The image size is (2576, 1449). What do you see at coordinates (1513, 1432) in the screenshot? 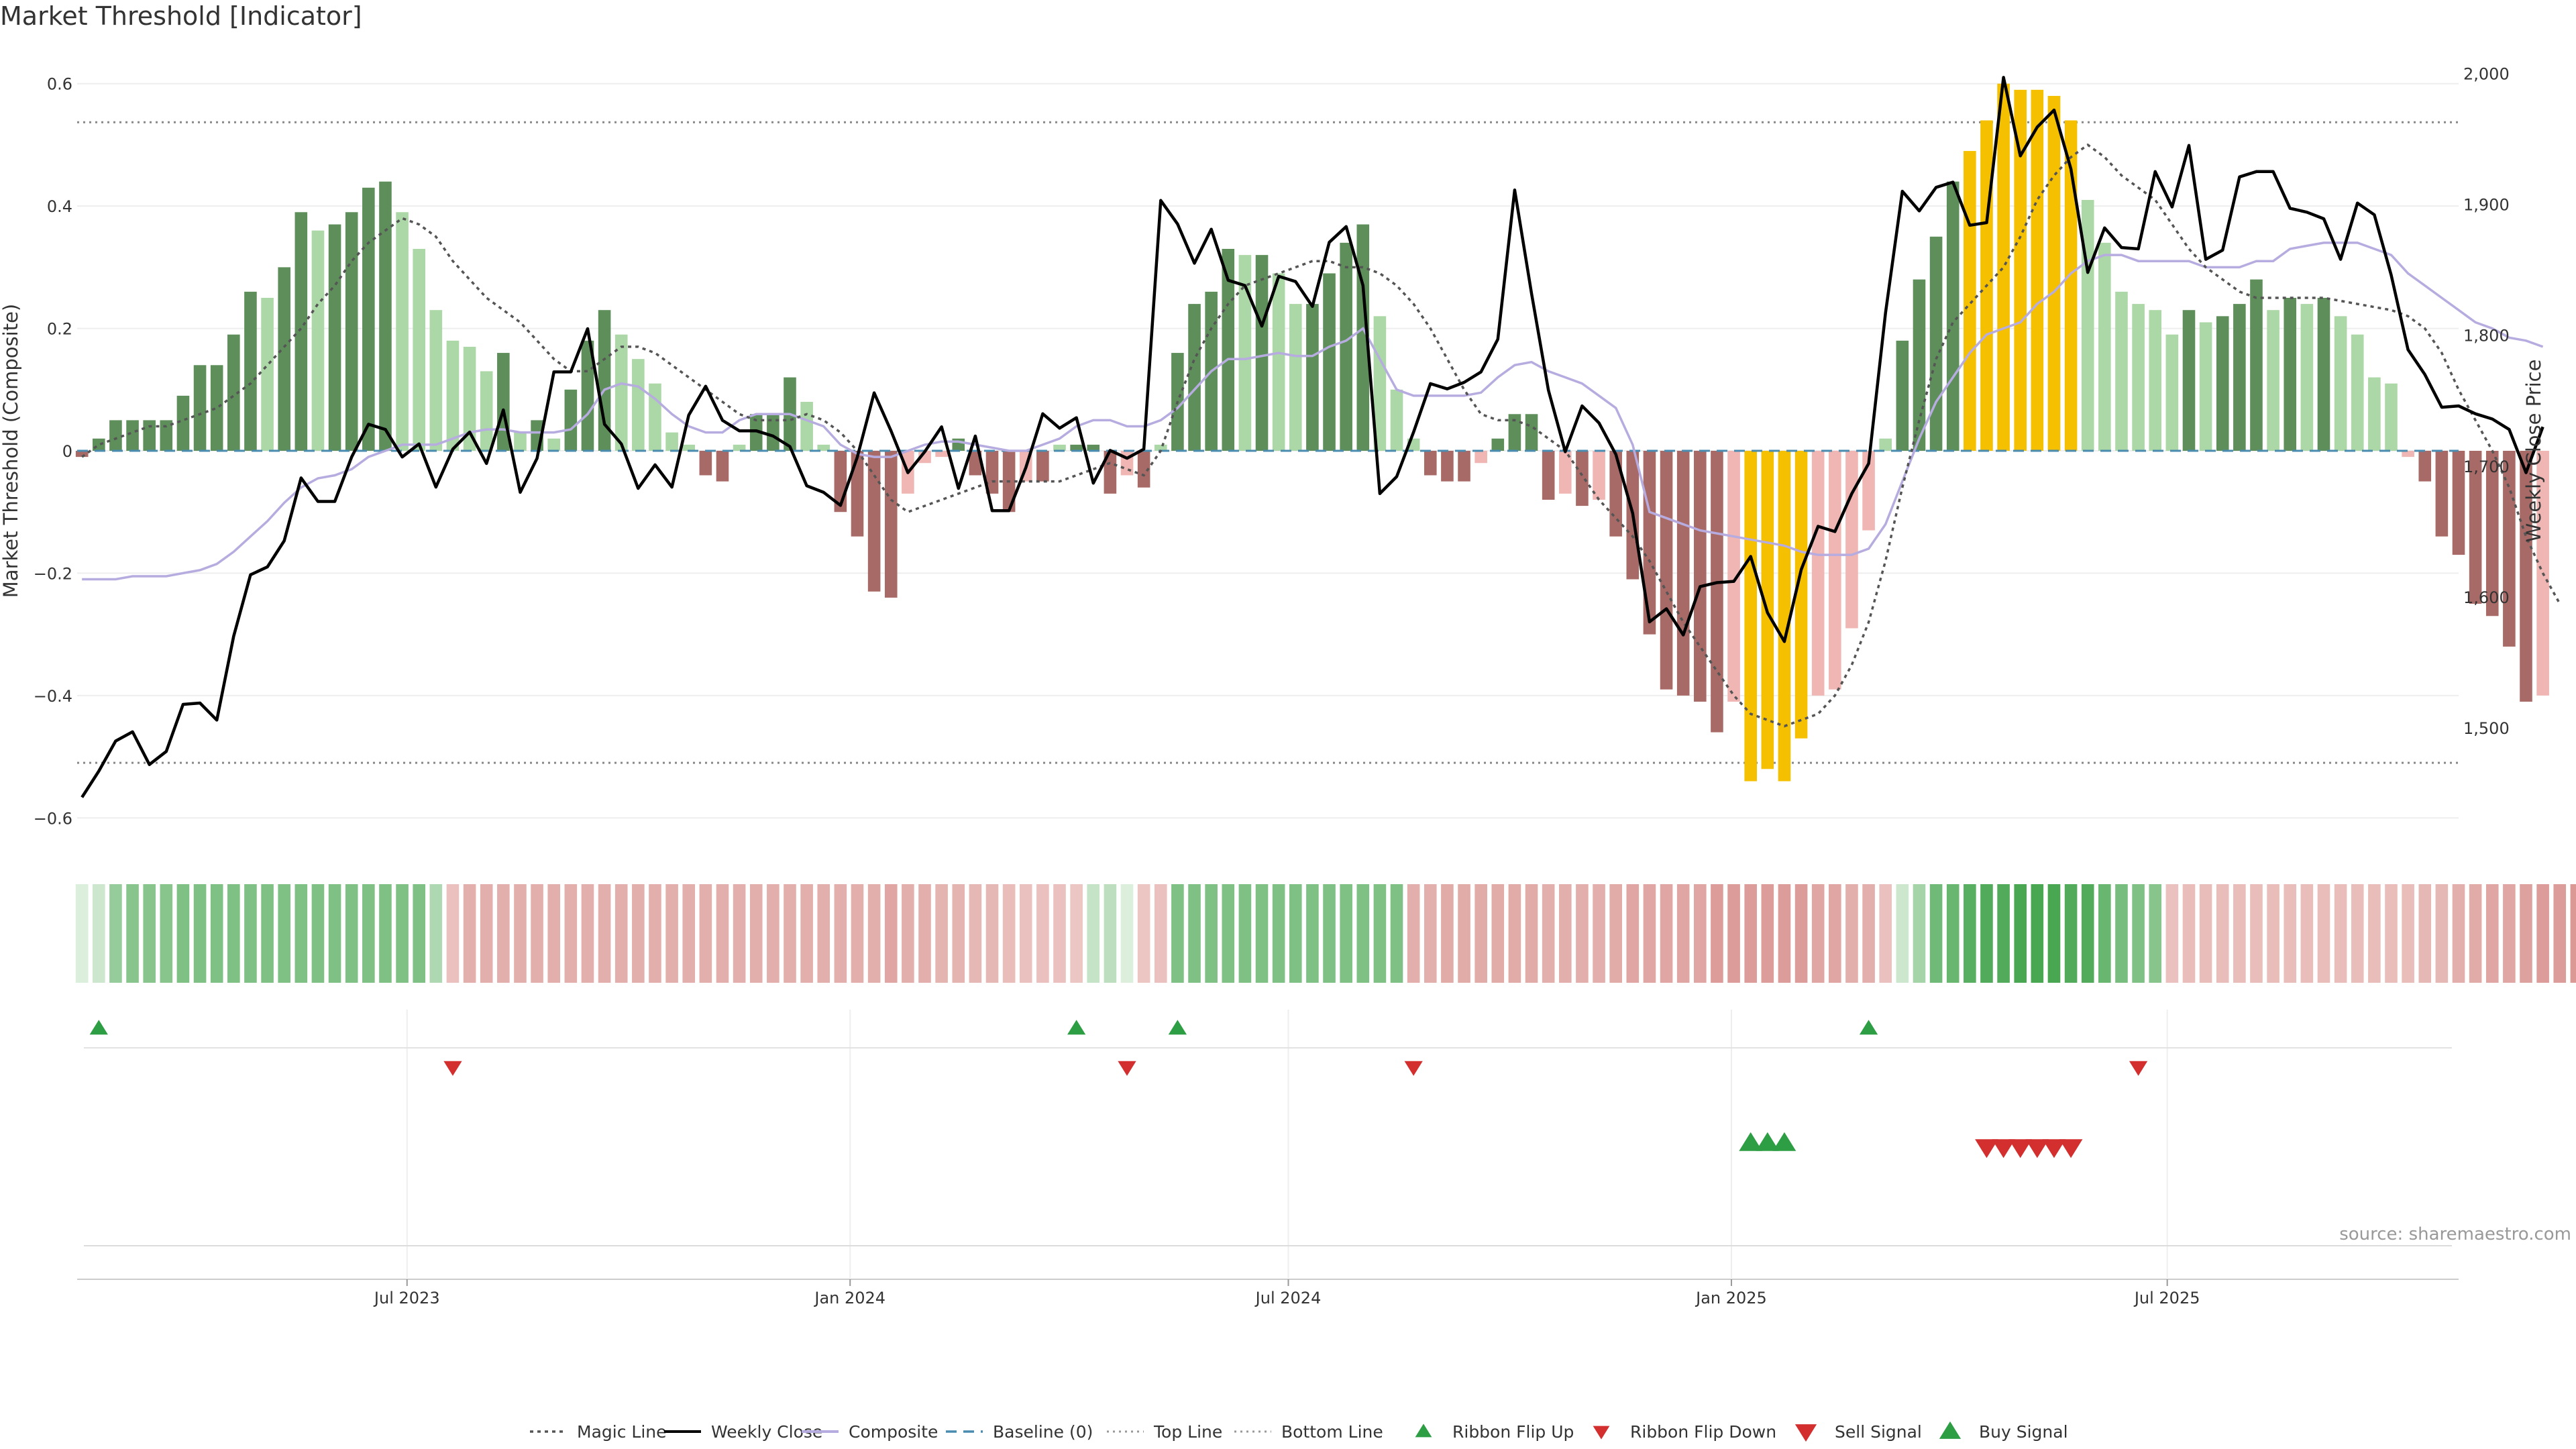
I see `legend-label: Ribbon Flip Up` at bounding box center [1513, 1432].